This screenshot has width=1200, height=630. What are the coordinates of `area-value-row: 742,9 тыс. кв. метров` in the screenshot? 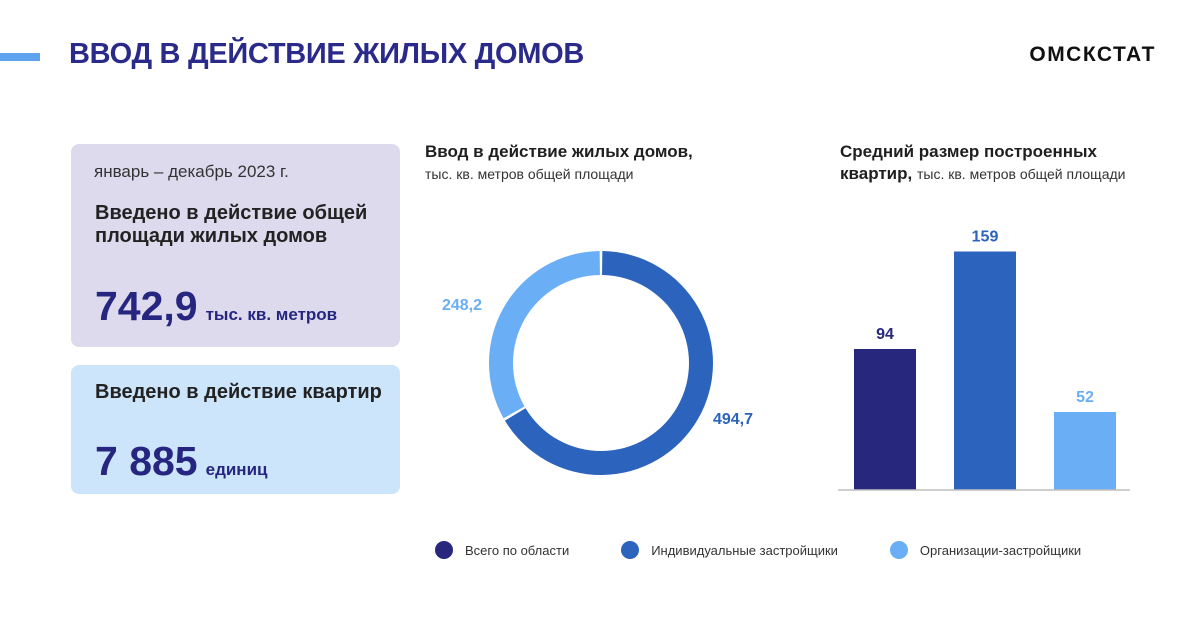 It's located at (216, 306).